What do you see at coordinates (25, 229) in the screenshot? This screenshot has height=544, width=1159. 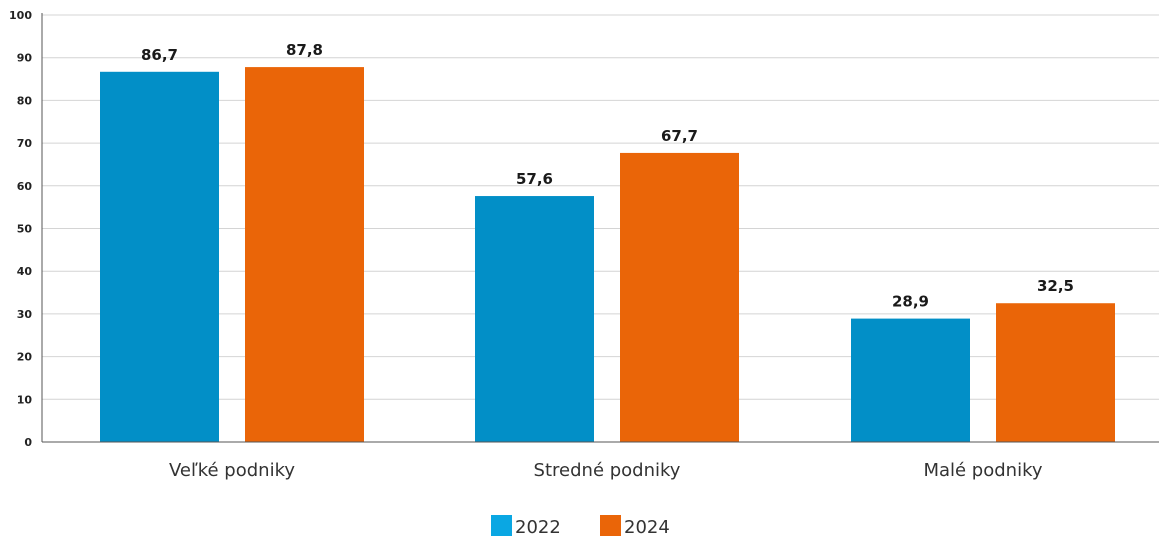 I see `y-tick-label: 50` at bounding box center [25, 229].